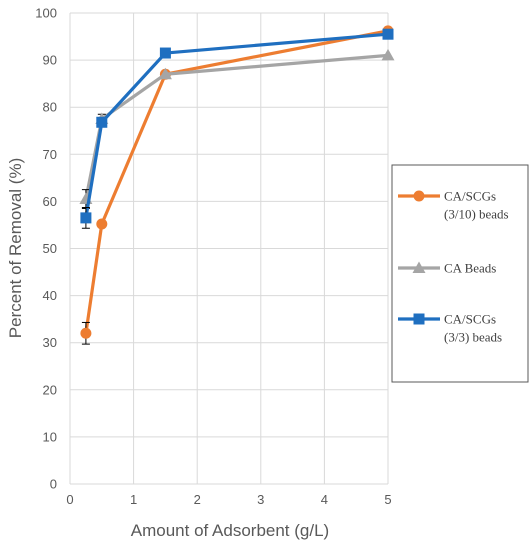  What do you see at coordinates (50, 436) in the screenshot?
I see `y-tick-label: 10` at bounding box center [50, 436].